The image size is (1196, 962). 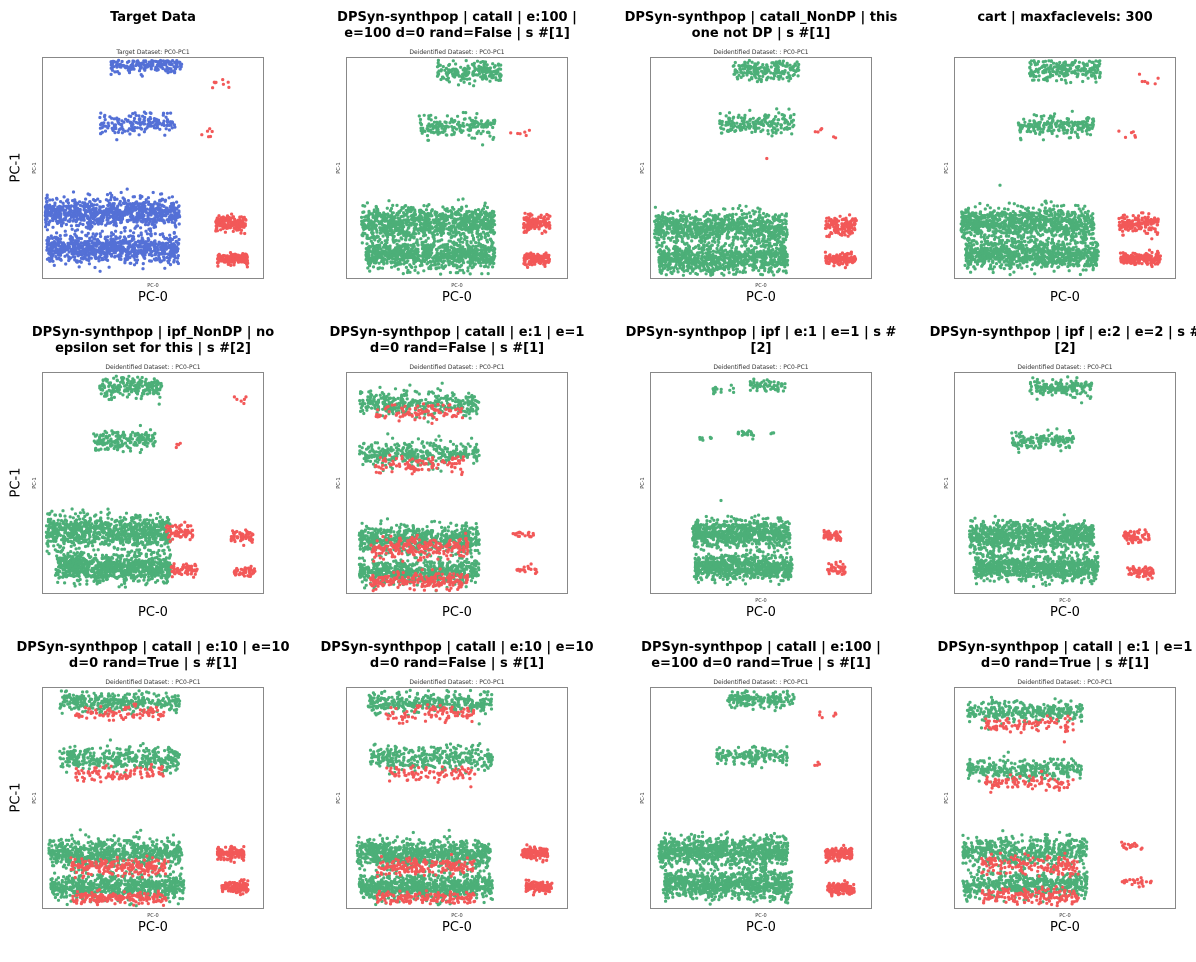 I want to click on inner-x-label: PC-0, so click(x=153, y=286).